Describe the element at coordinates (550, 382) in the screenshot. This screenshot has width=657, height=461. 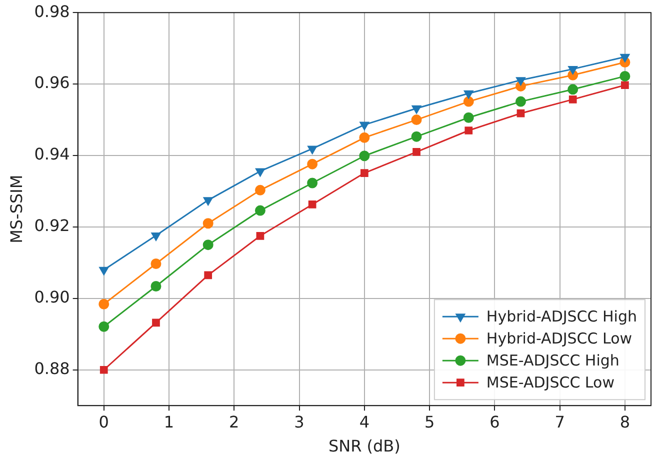
I see `legend-label: MSE-ADJSCC Low` at that location.